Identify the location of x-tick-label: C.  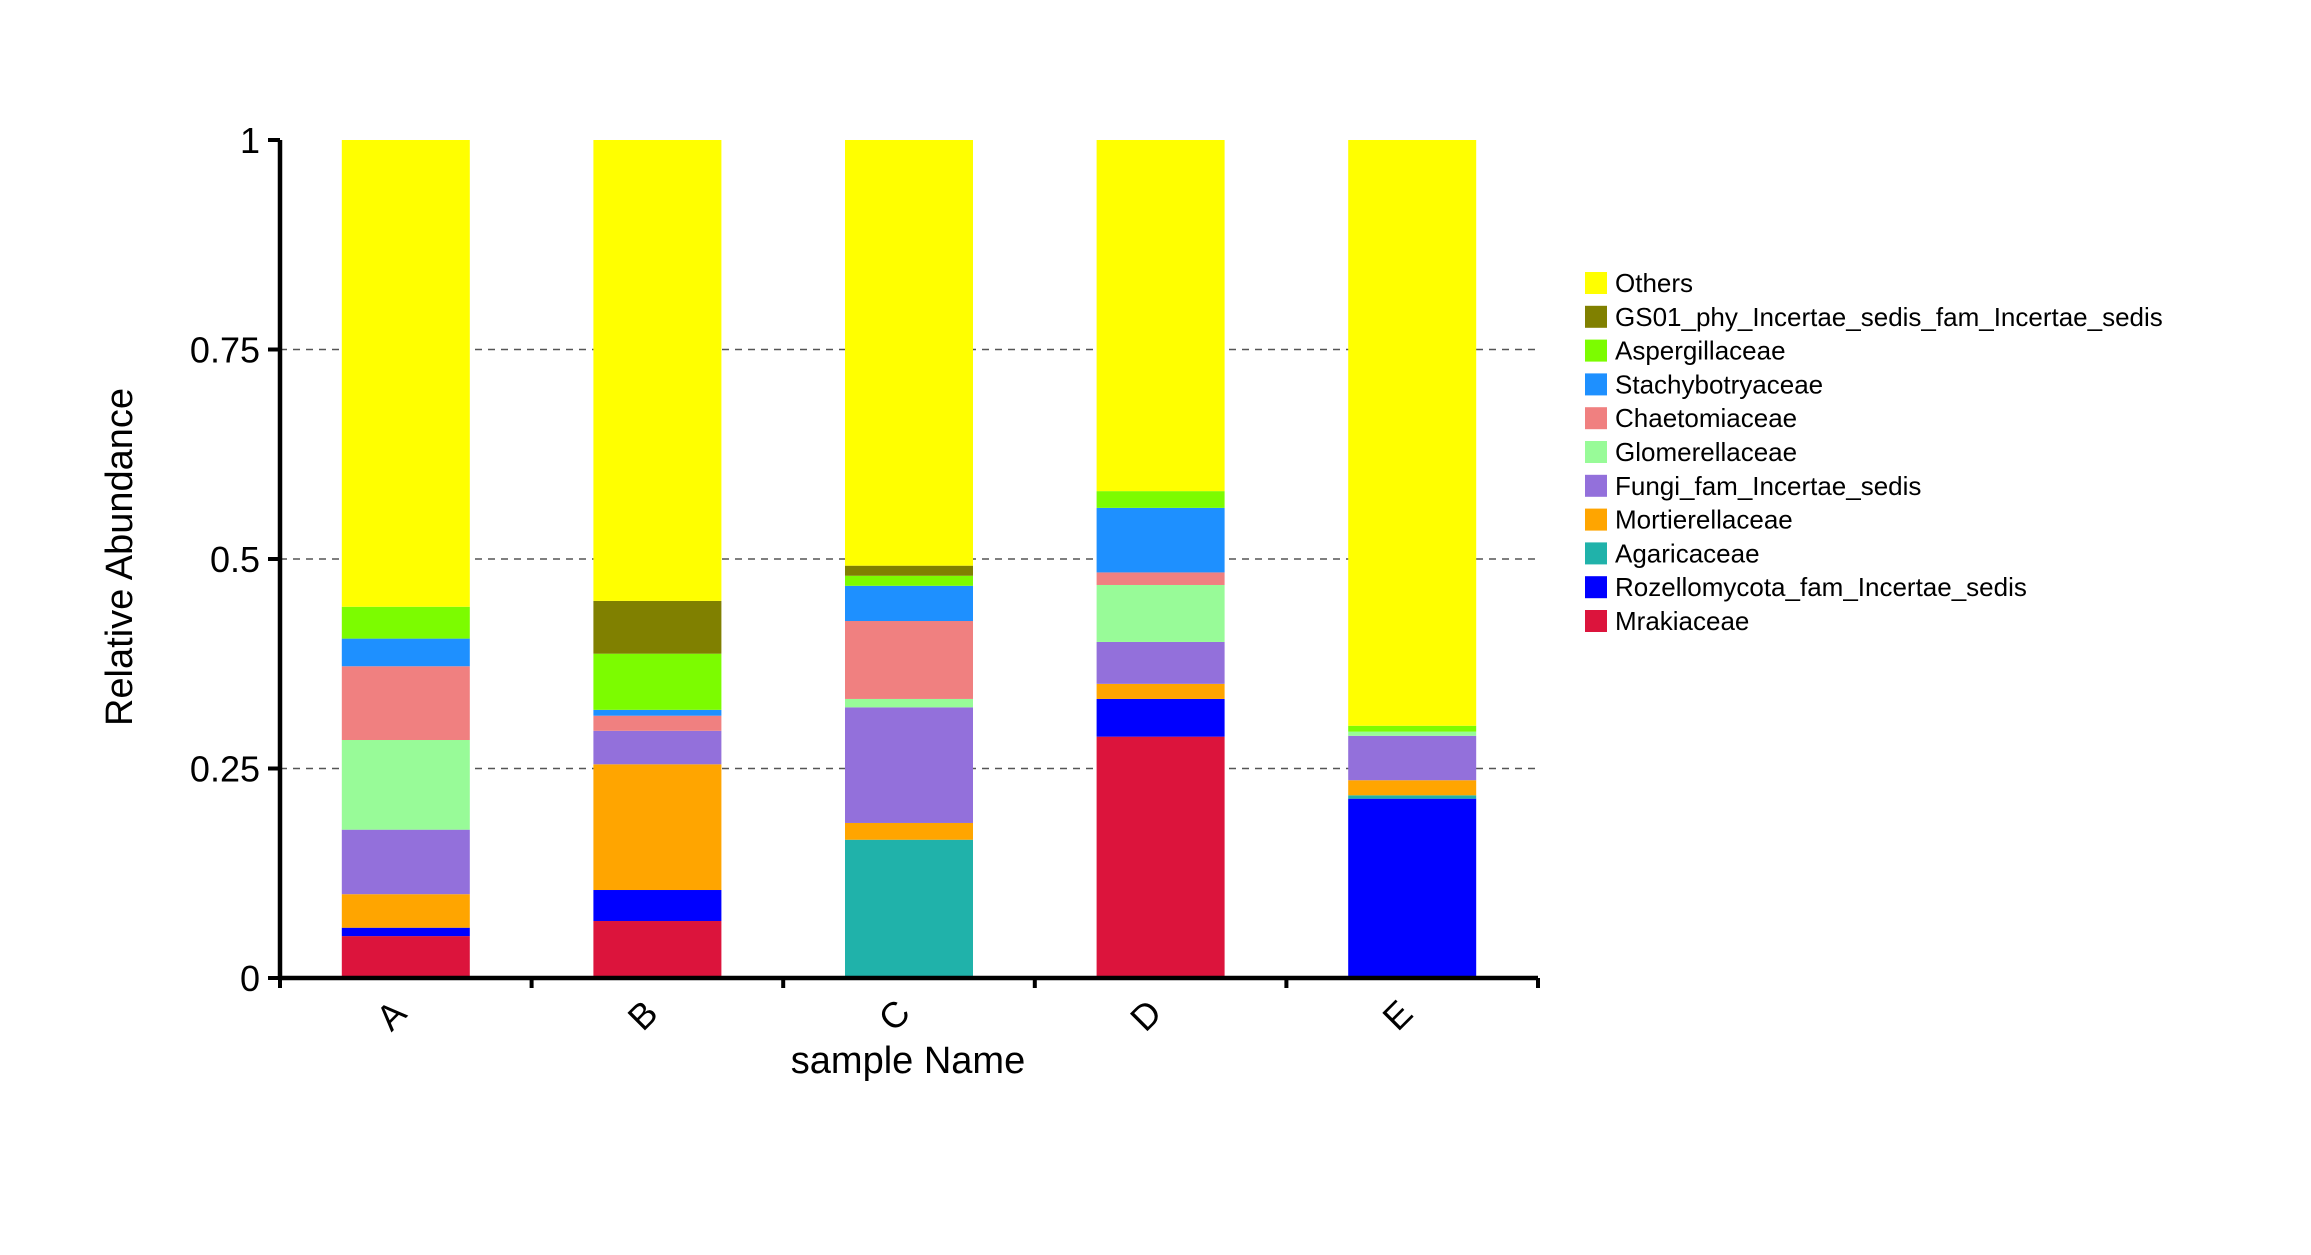
(893, 1014).